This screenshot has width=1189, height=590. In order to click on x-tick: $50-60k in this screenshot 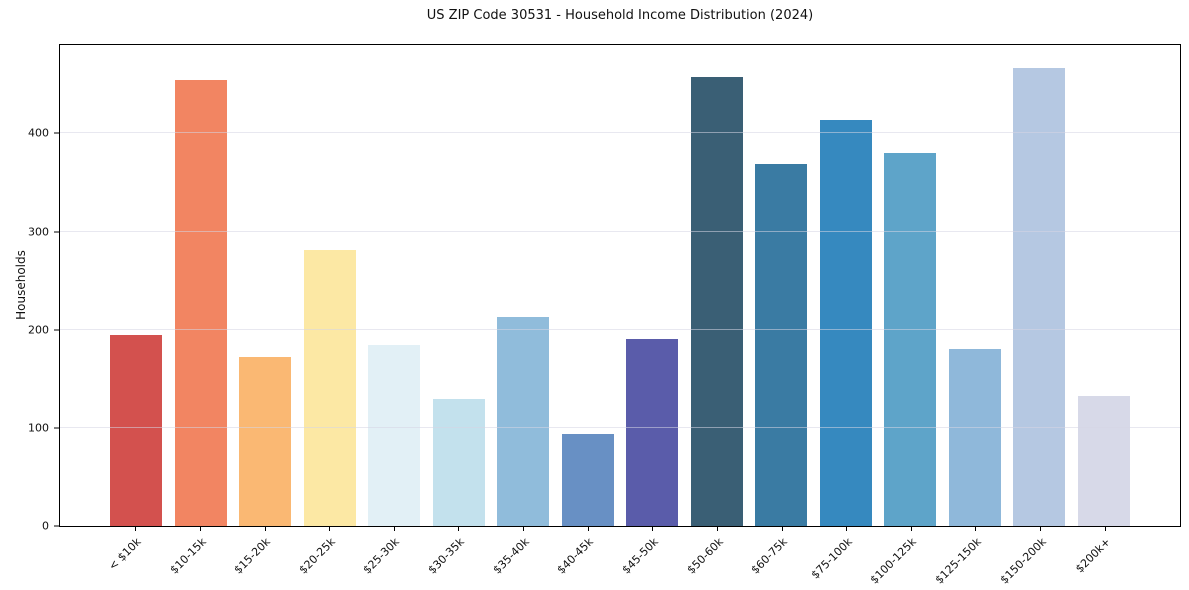, I will do `click(717, 557)`.